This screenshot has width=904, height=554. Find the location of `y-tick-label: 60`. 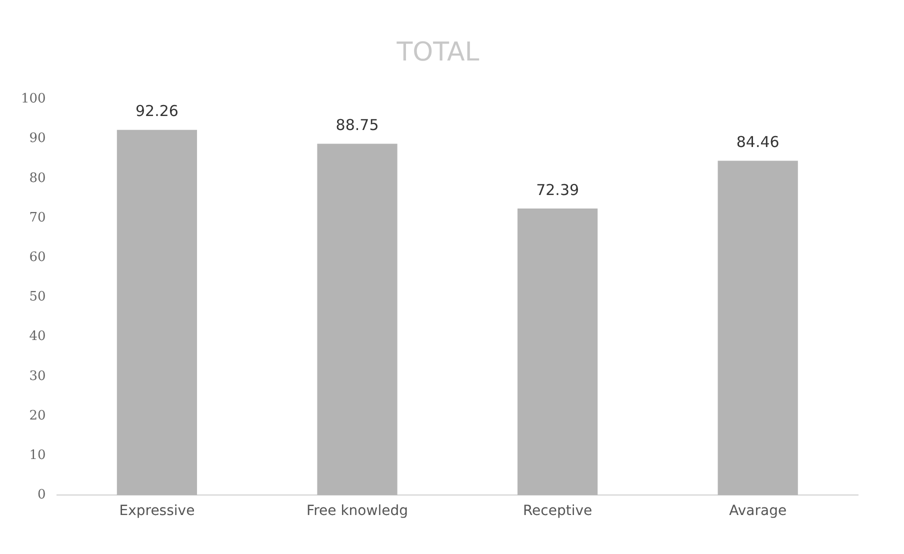

y-tick-label: 60 is located at coordinates (37, 257).